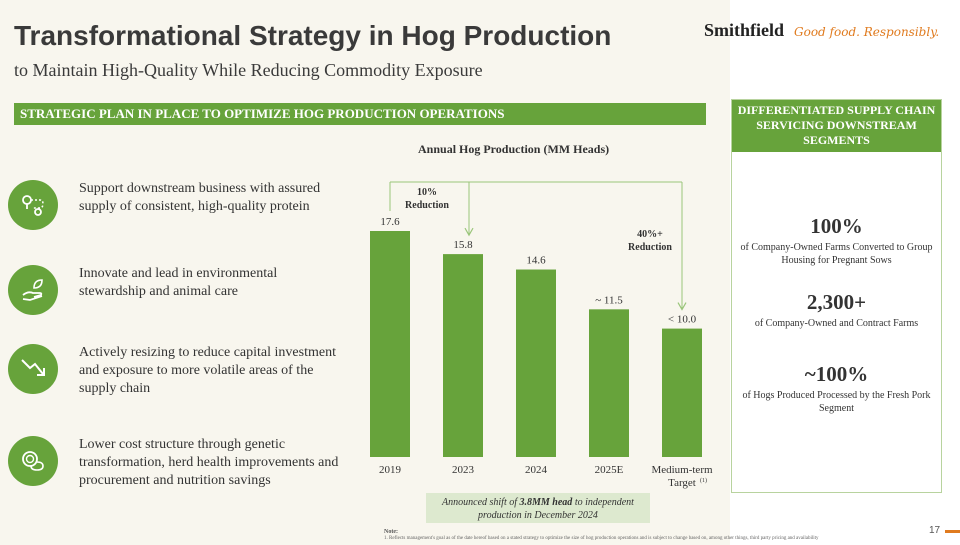 The height and width of the screenshot is (545, 960). Describe the element at coordinates (33, 290) in the screenshot. I see `hand-leaf-icon` at that location.